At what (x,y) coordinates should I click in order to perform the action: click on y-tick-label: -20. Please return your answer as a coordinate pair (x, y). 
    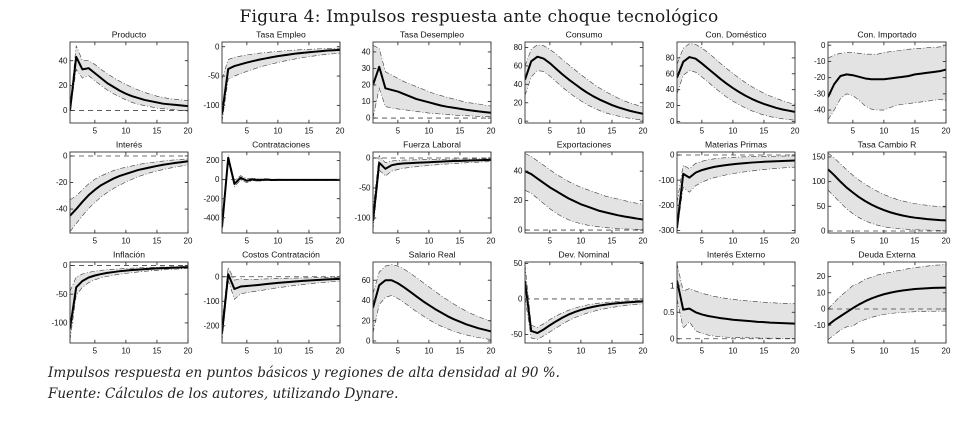
    Looking at the image, I should click on (820, 77).